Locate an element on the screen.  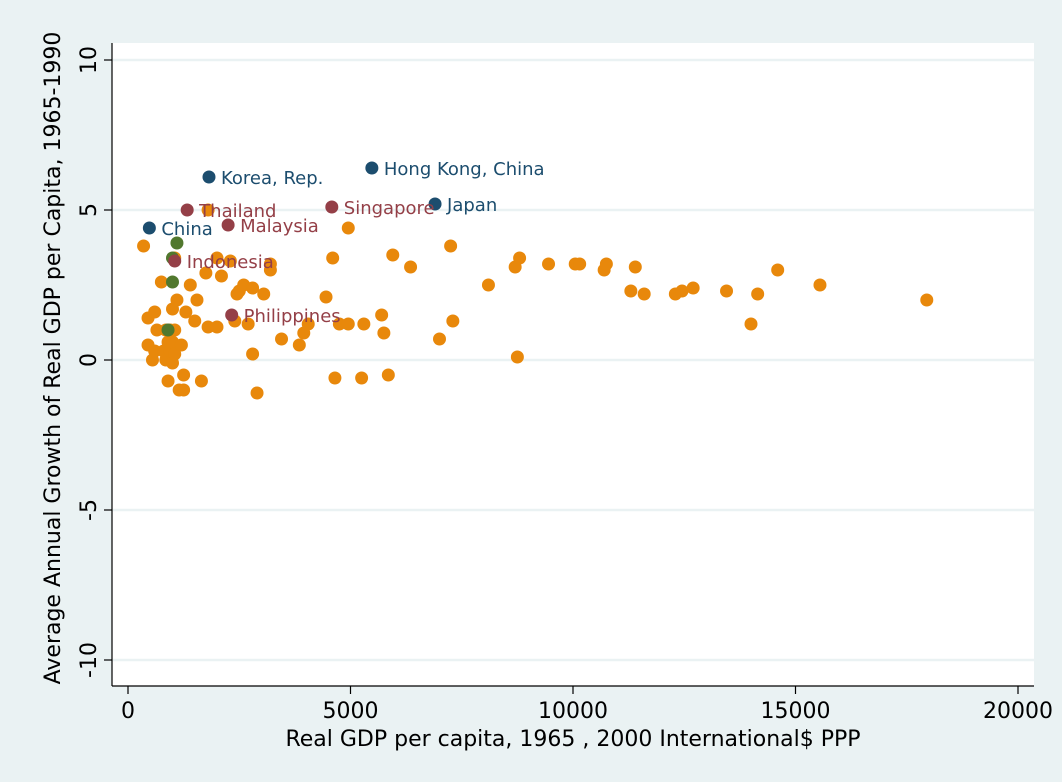
x-tick-label: 0 is located at coordinates (128, 711).